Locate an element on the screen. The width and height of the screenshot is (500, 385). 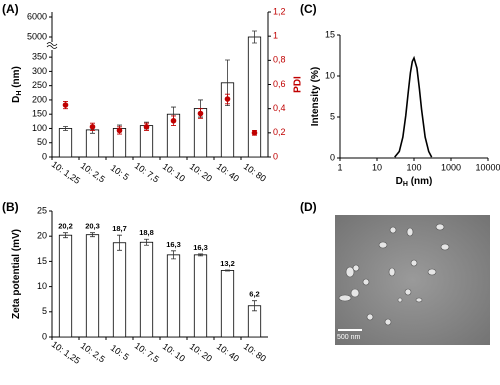
y-tick-label: 25 is located at coordinates (42, 210).